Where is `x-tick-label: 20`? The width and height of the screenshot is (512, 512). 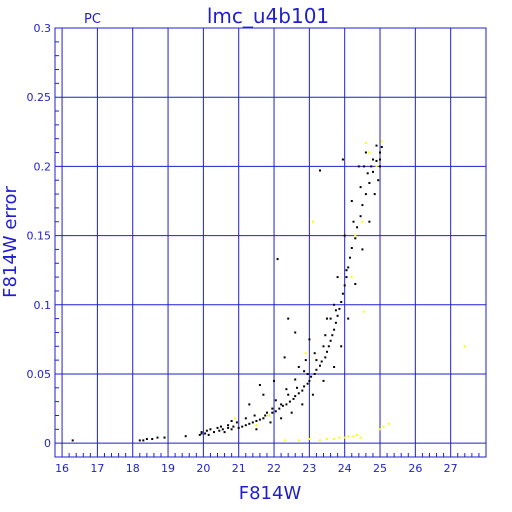 x-tick-label: 20 is located at coordinates (203, 468).